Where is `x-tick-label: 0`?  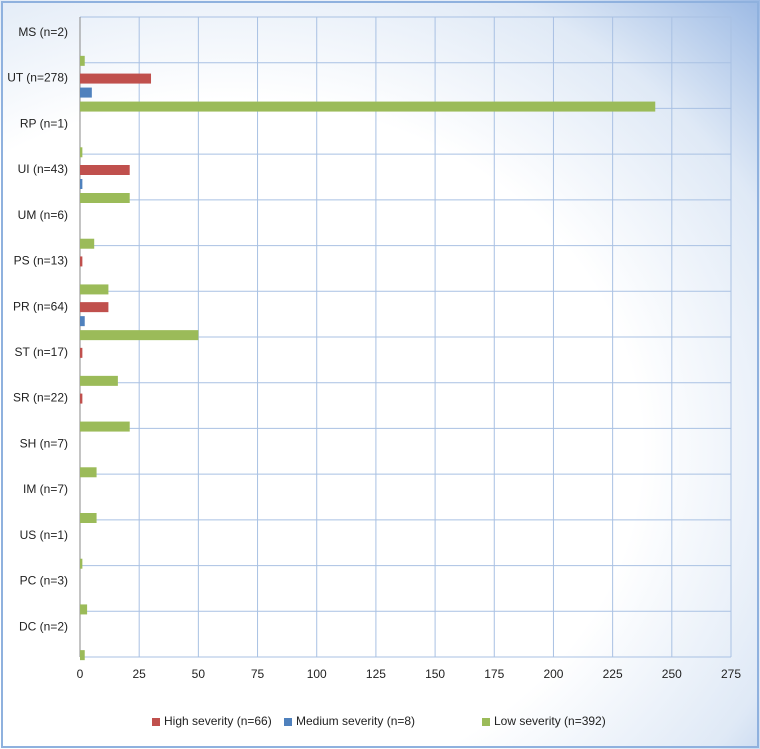
x-tick-label: 0 is located at coordinates (80, 674).